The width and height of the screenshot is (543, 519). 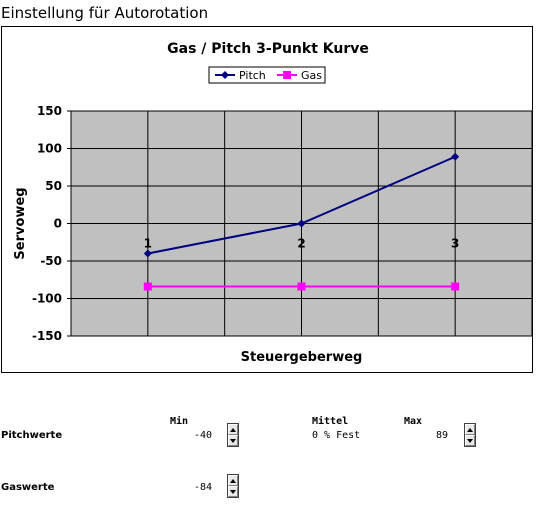 What do you see at coordinates (202, 487) in the screenshot?
I see `gas-min-value: -84` at bounding box center [202, 487].